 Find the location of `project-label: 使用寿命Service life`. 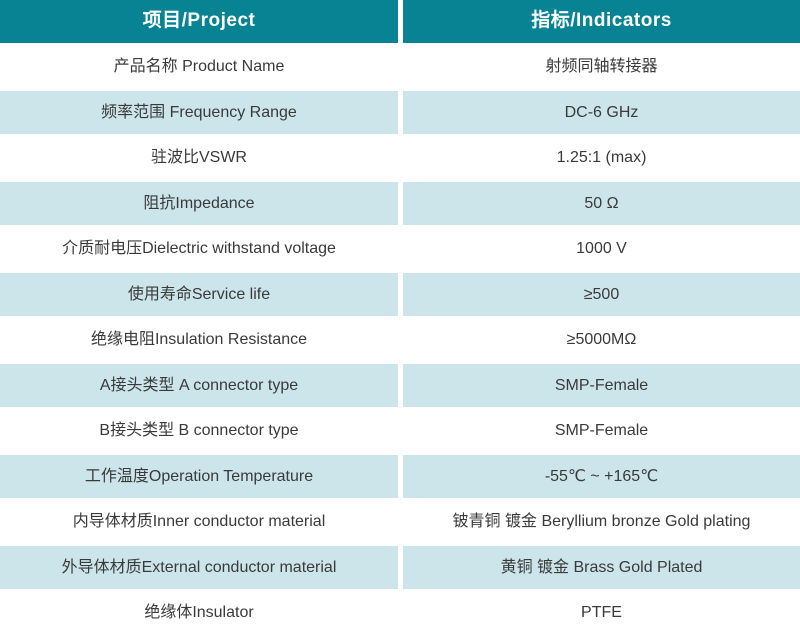

project-label: 使用寿命Service life is located at coordinates (199, 294).